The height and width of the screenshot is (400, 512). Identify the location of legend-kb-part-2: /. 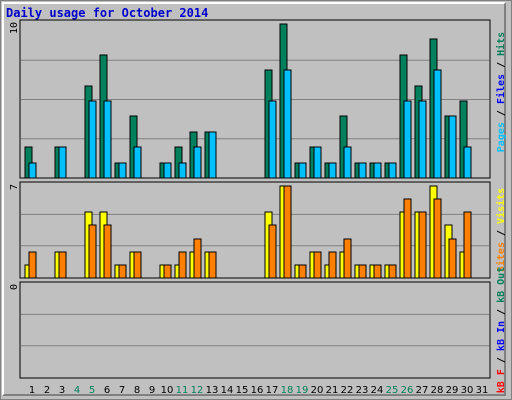
(501, 360).